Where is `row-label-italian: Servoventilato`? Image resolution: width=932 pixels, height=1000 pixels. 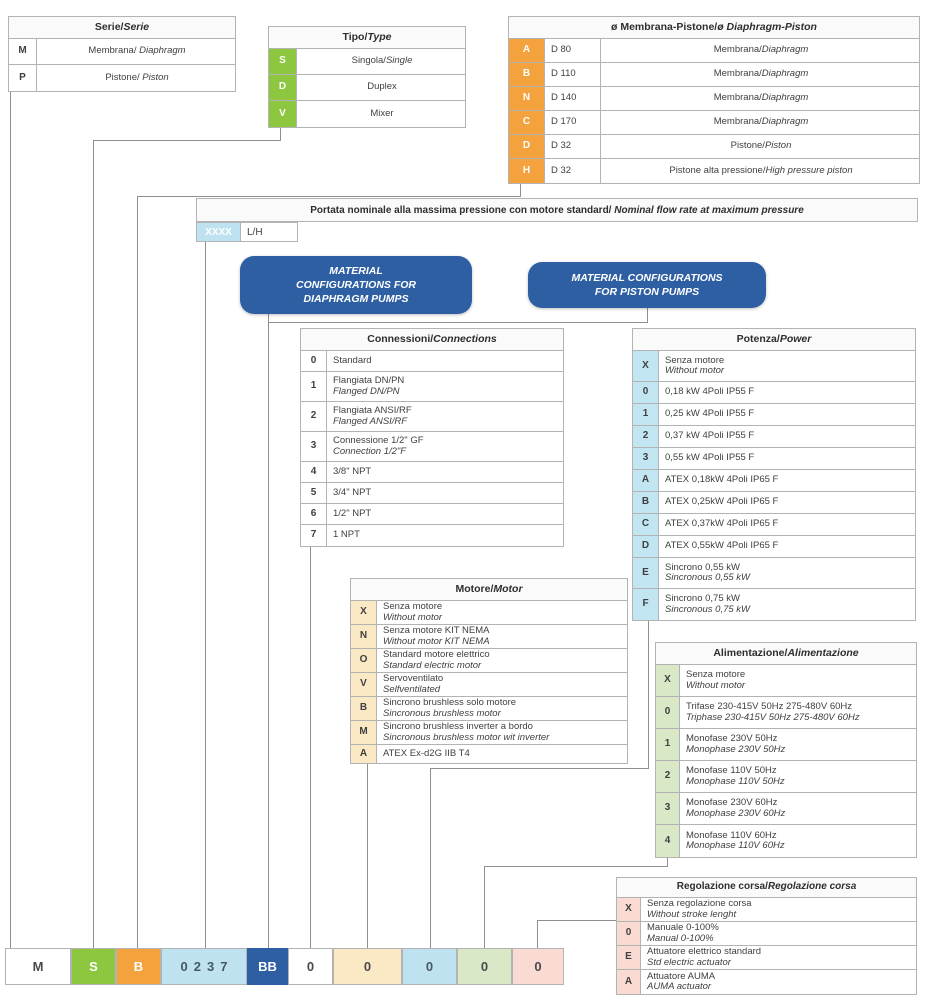
row-label-italian: Servoventilato is located at coordinates (413, 678).